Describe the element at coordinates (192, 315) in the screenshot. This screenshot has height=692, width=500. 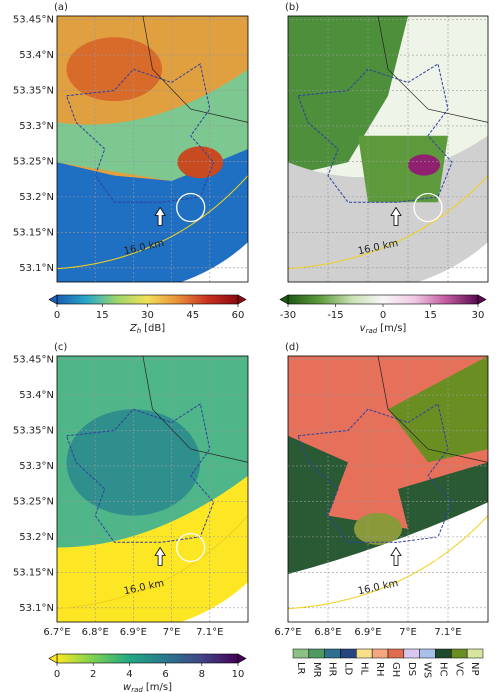
I see `colorbar-tick-label: 45` at that location.